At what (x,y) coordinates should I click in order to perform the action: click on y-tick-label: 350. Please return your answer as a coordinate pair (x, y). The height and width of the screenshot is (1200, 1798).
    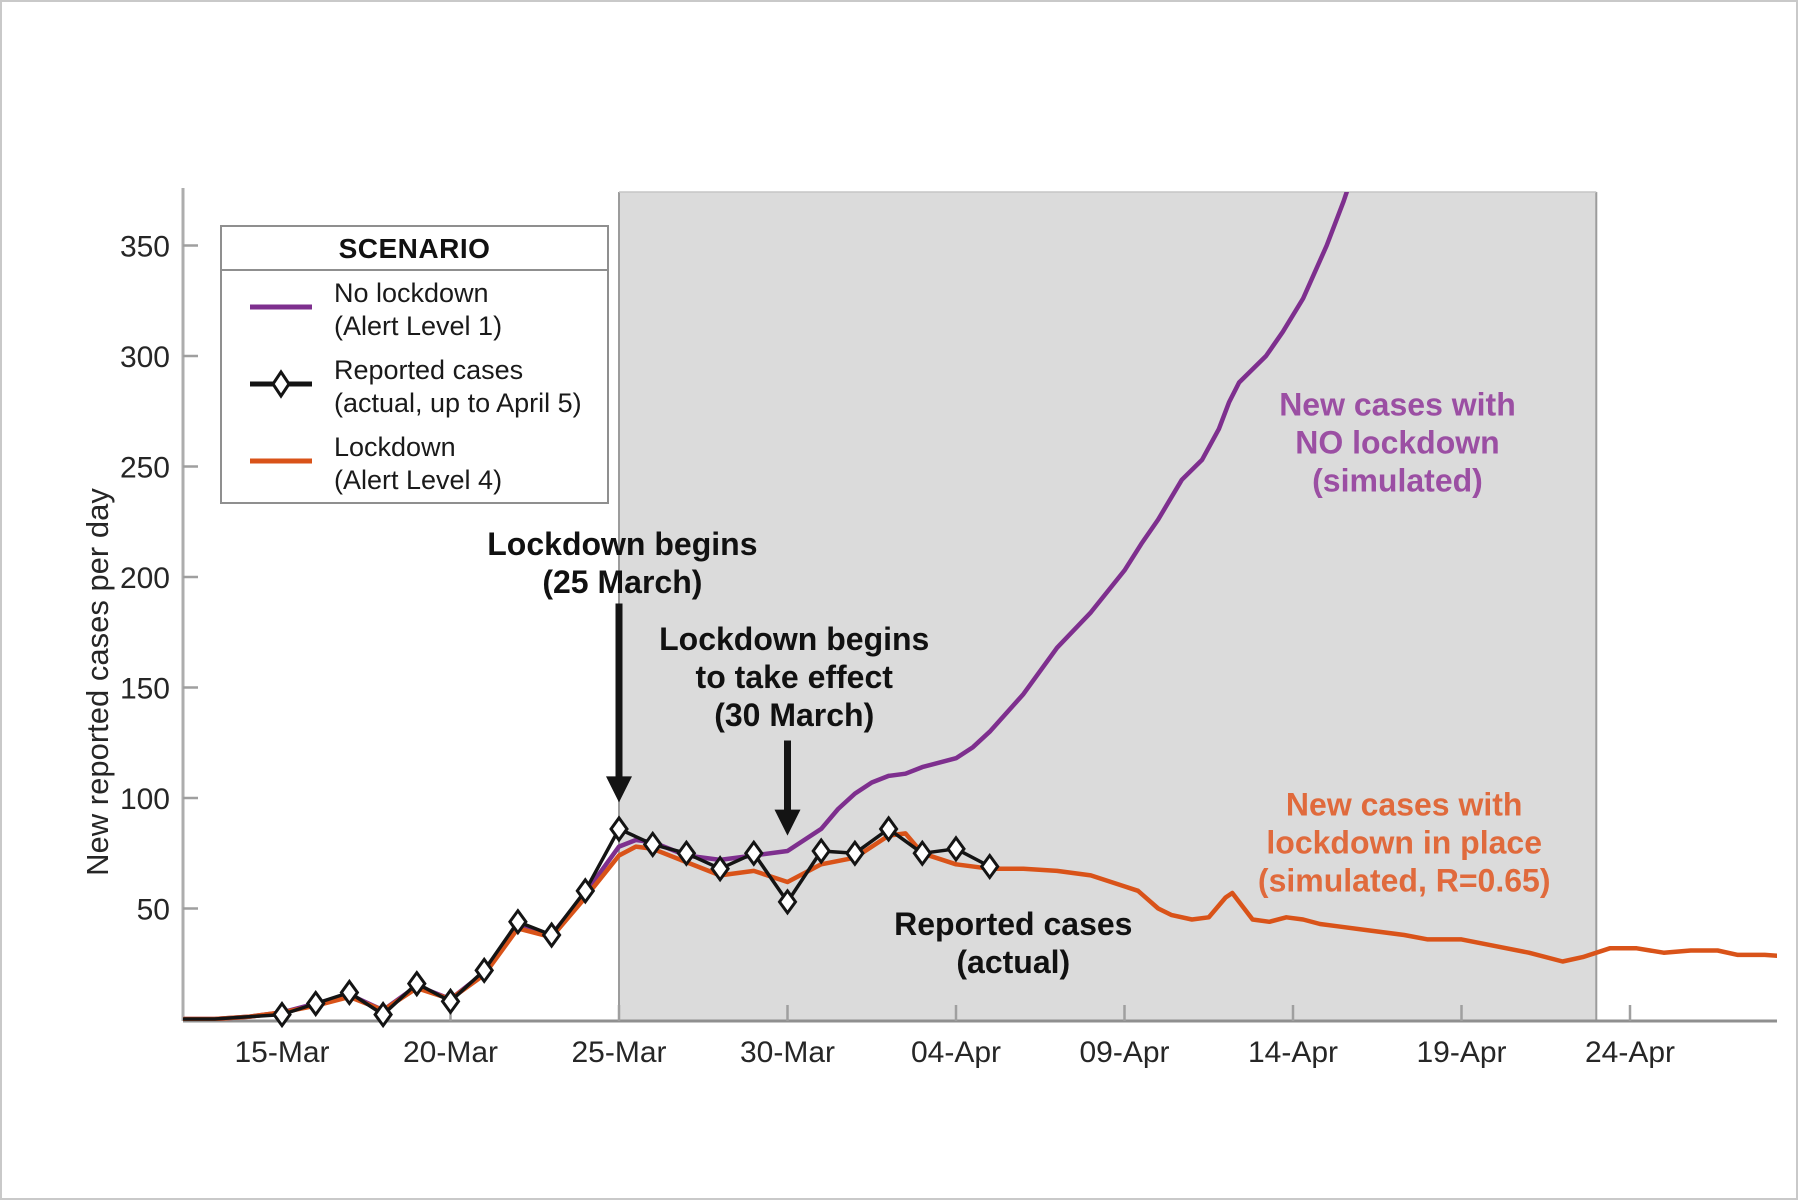
    Looking at the image, I should click on (145, 247).